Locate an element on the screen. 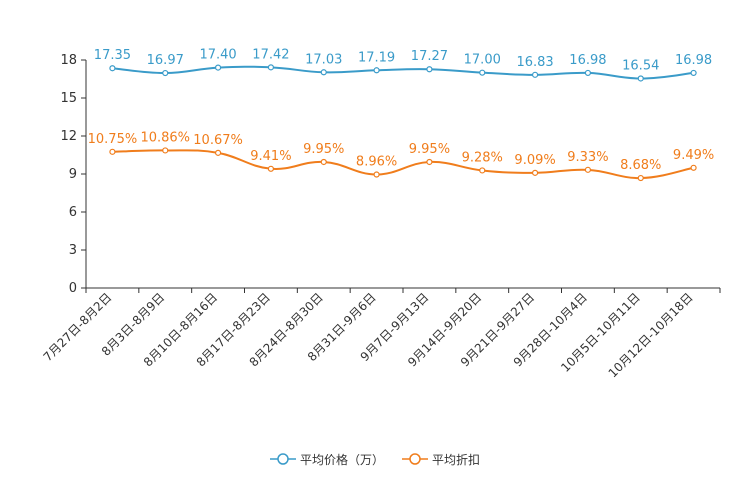 Image resolution: width=750 pixels, height=500 pixels. data-label: 17.03 is located at coordinates (323, 59).